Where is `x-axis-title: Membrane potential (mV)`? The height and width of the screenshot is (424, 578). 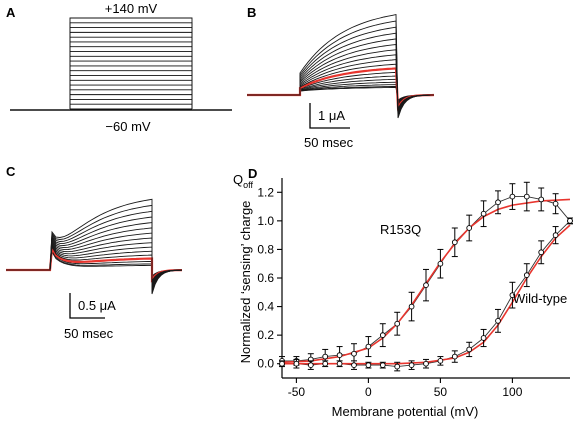
x-axis-title: Membrane potential (mV) is located at coordinates (405, 411).